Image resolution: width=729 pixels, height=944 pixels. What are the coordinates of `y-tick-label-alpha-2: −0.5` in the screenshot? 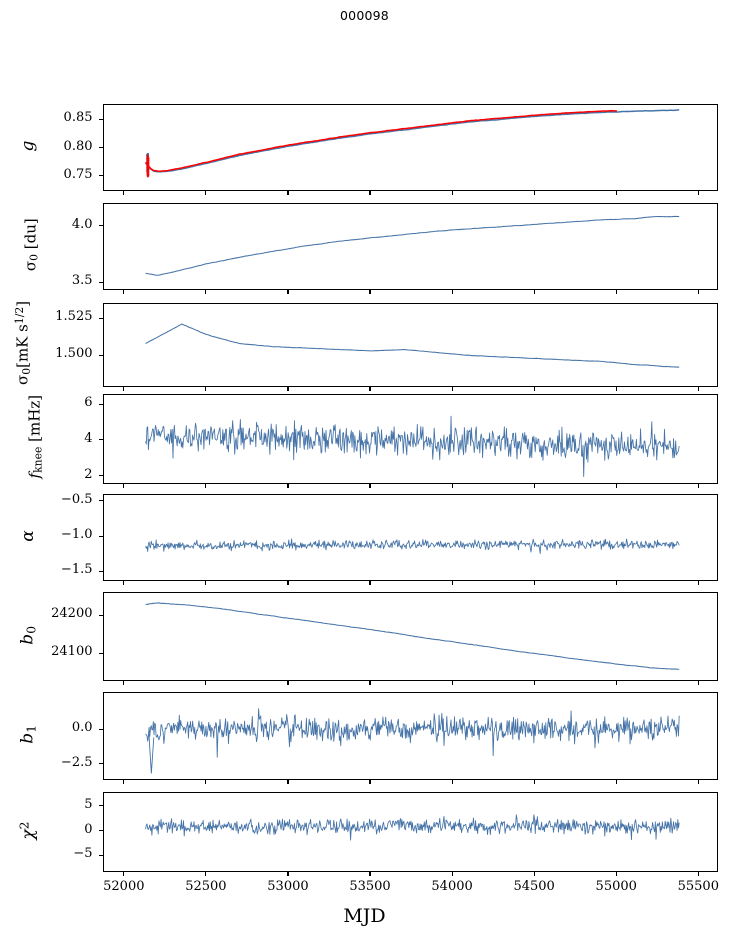 It's located at (76, 499).